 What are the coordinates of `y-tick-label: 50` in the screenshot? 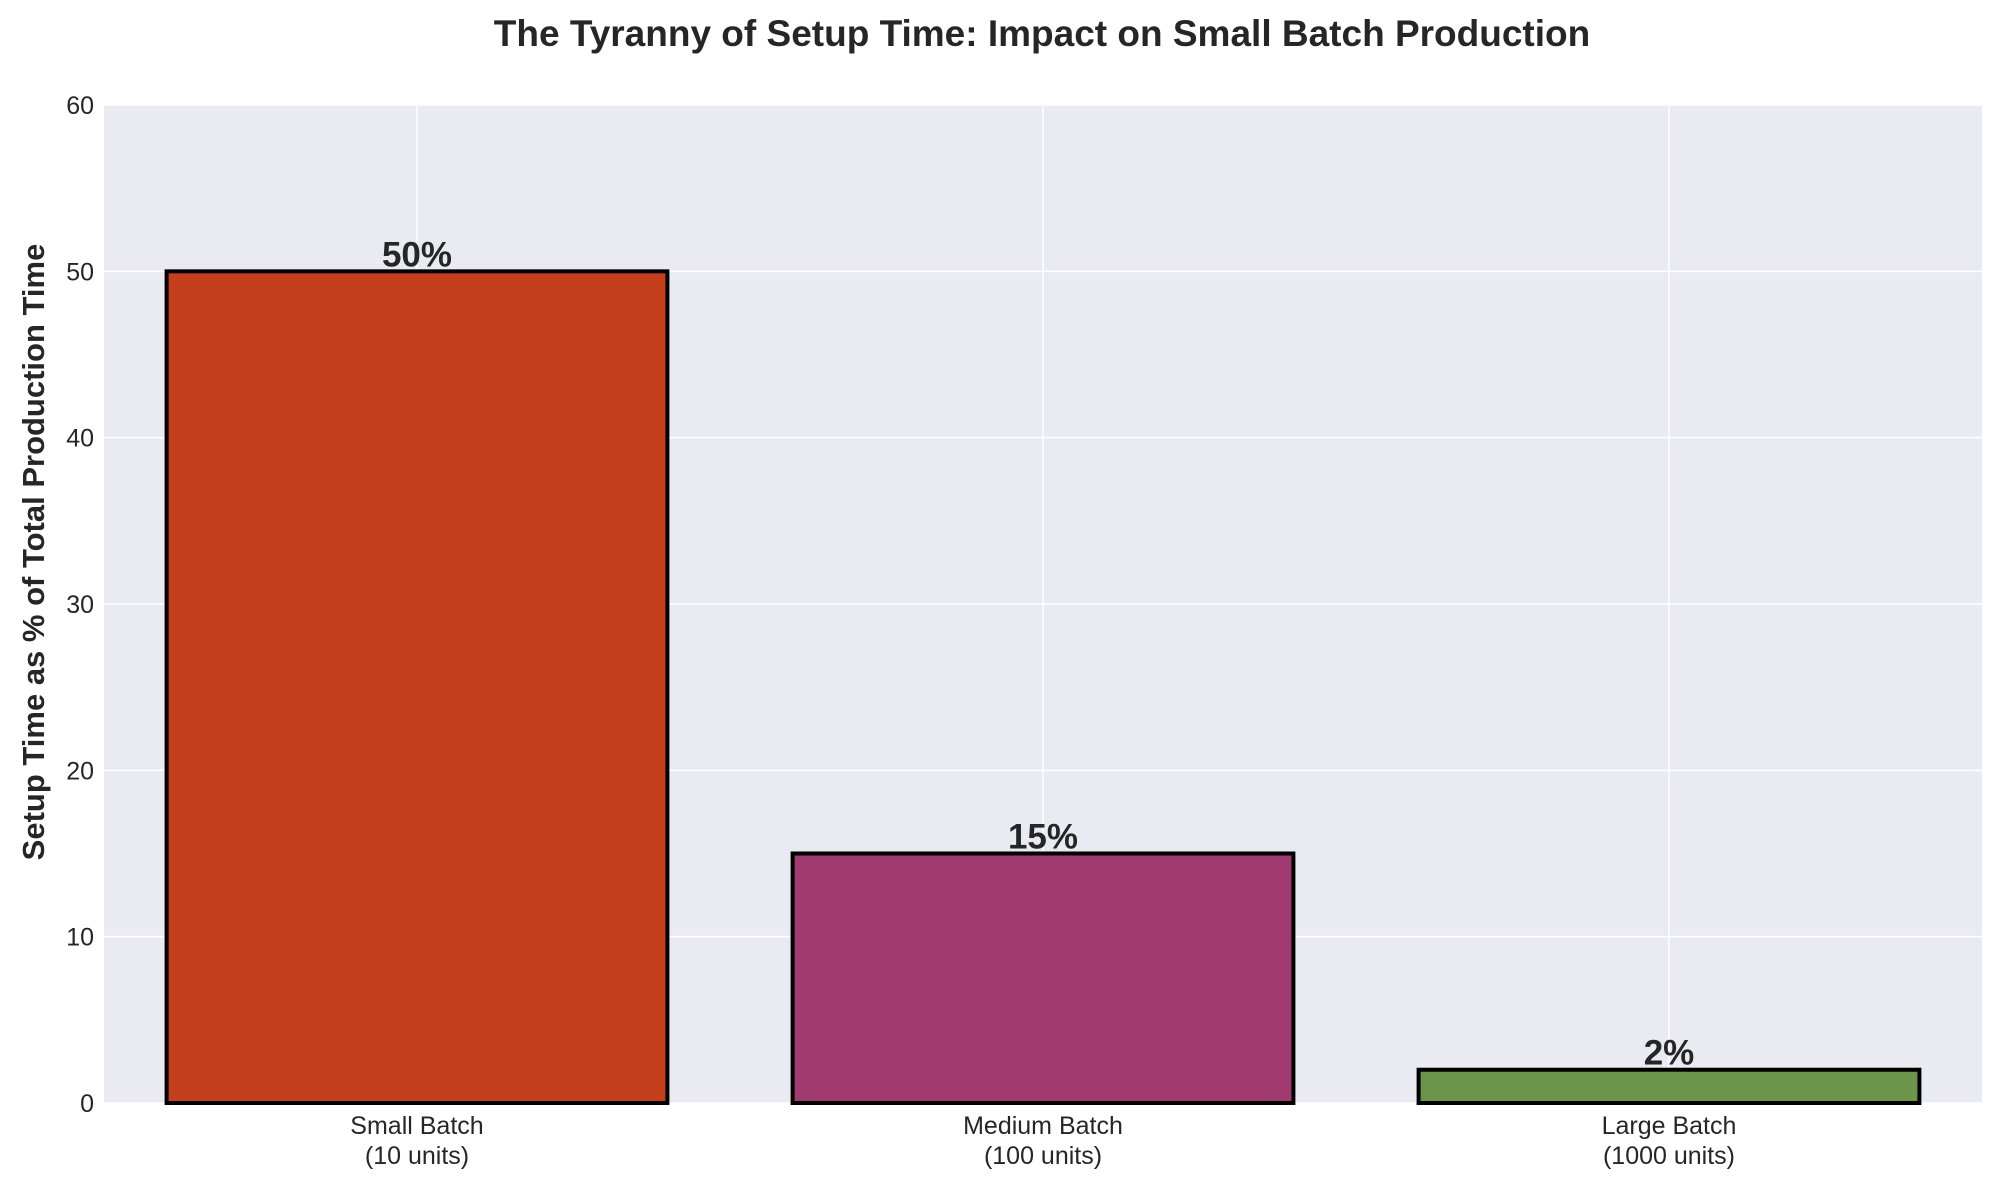 It's located at (80, 272).